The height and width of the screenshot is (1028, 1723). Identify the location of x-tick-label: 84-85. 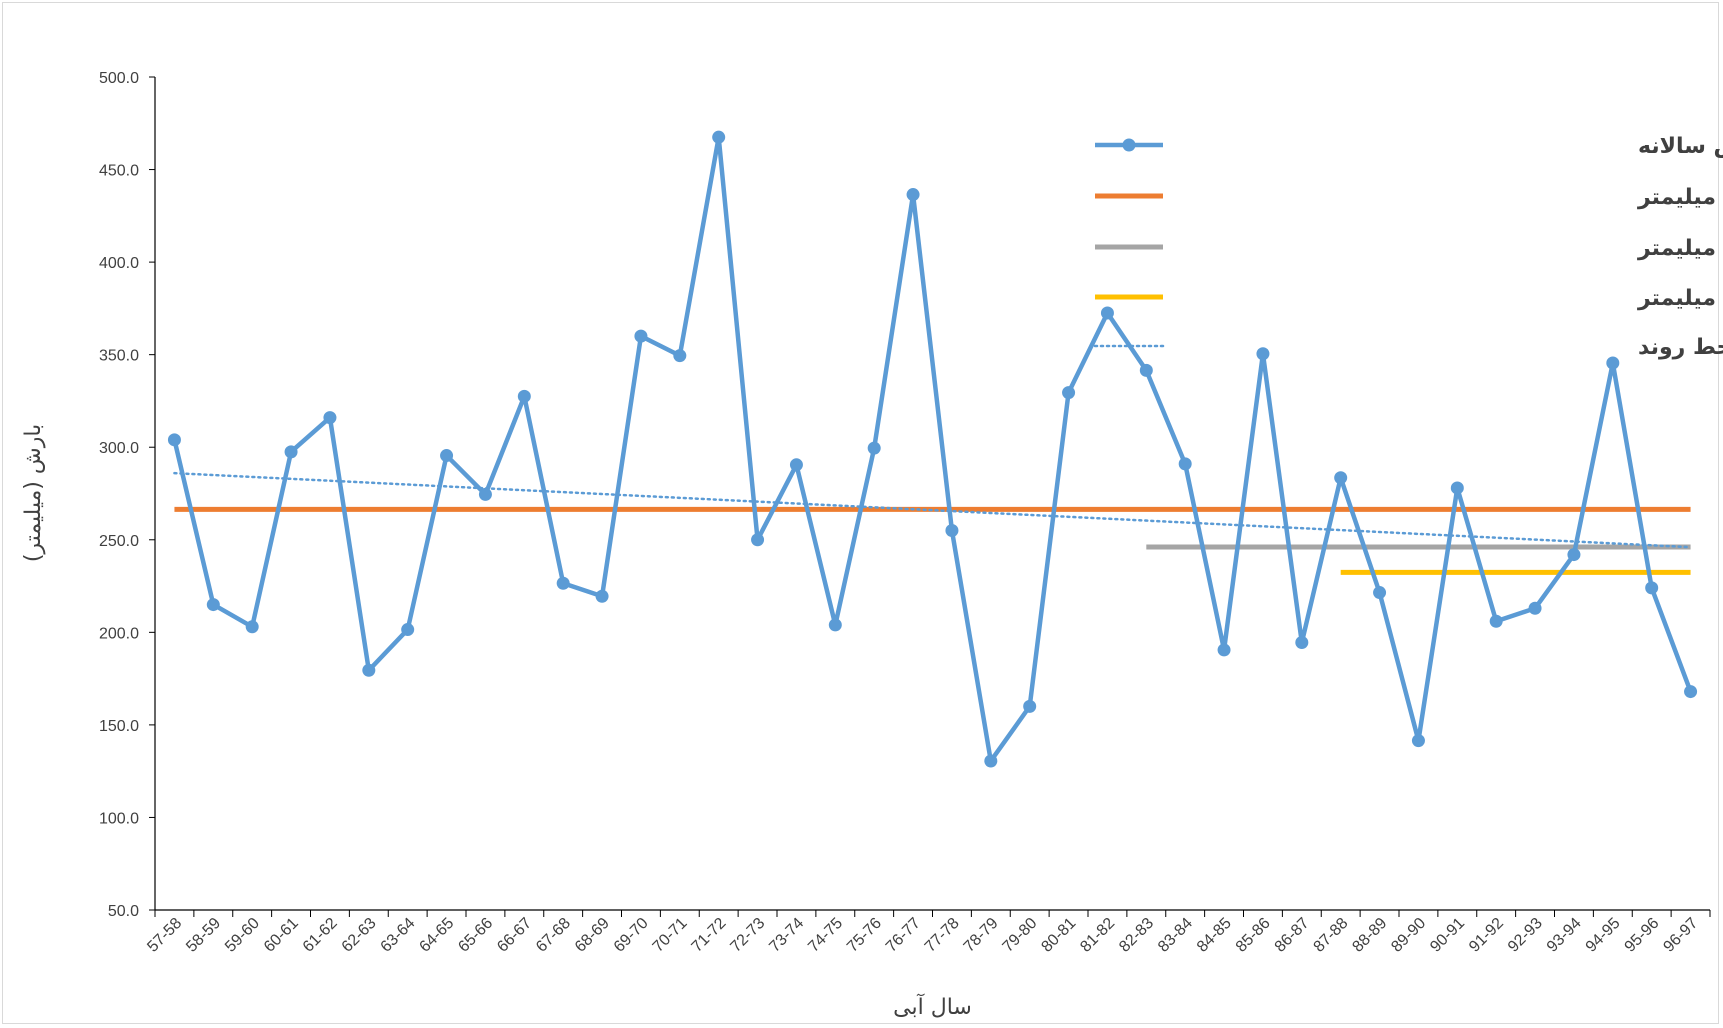
(1214, 935).